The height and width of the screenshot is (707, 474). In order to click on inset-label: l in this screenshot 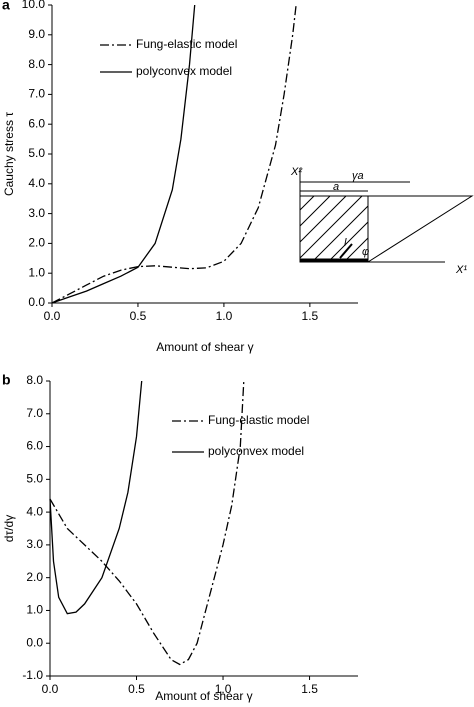, I will do `click(345, 243)`.